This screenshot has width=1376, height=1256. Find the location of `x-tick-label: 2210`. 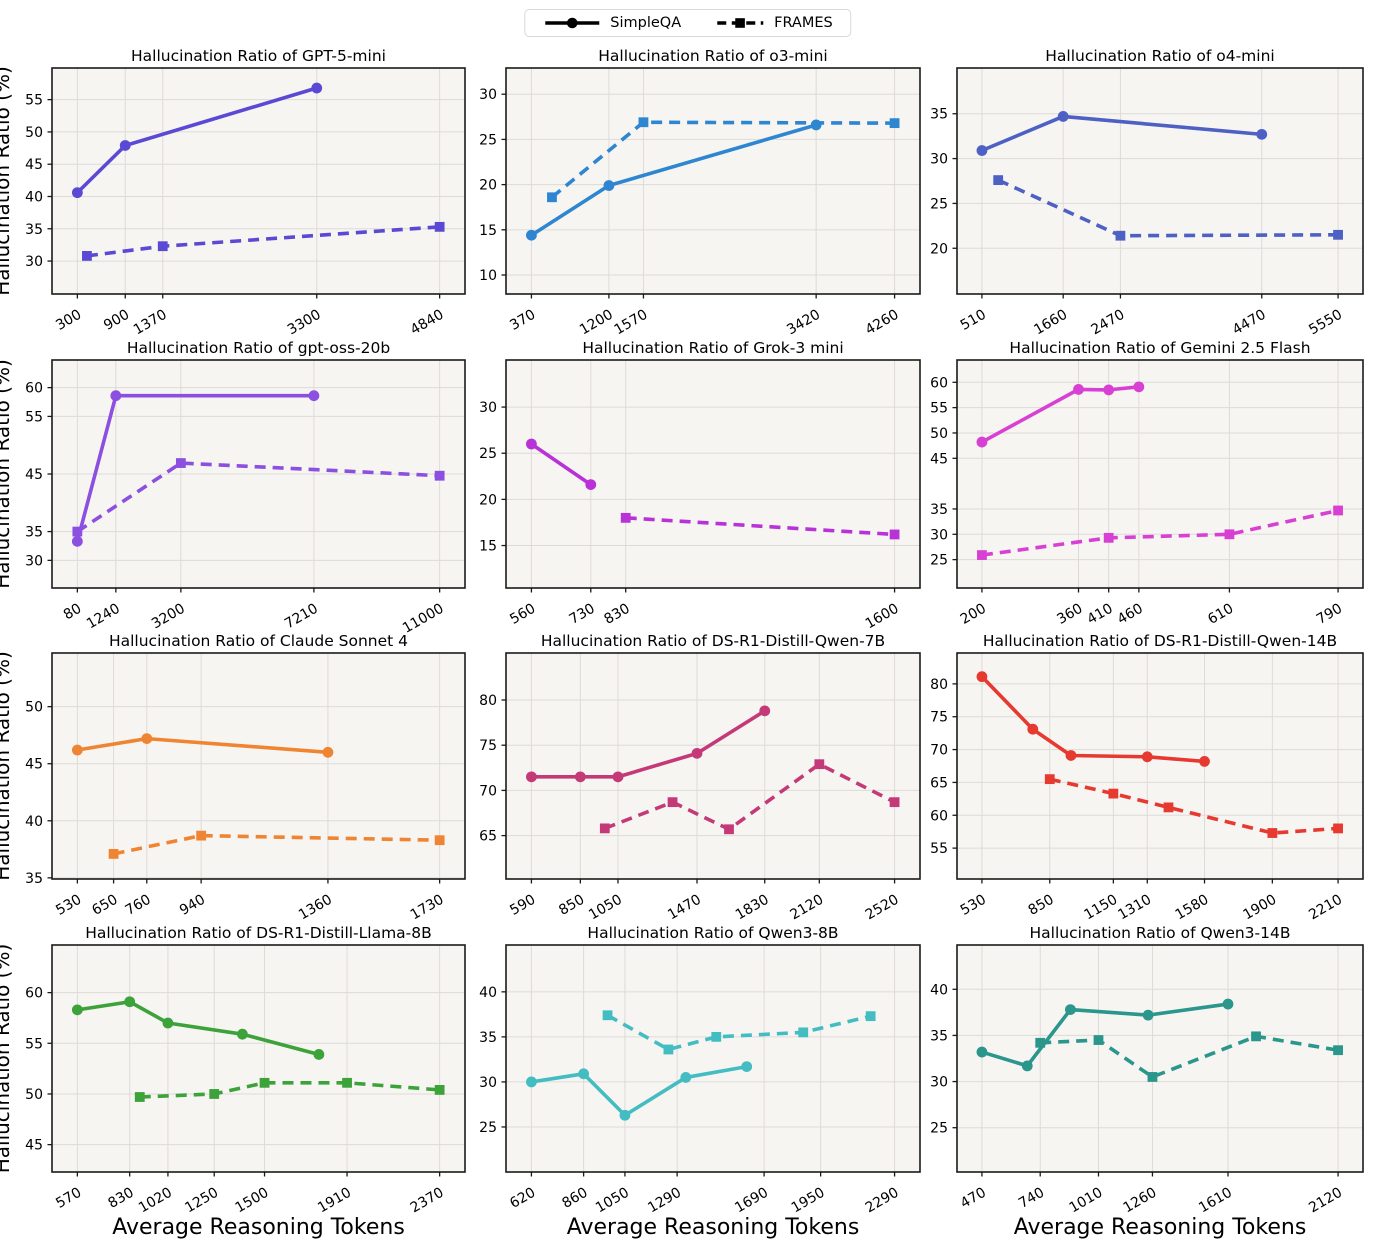

x-tick-label: 2210 is located at coordinates (1325, 908).